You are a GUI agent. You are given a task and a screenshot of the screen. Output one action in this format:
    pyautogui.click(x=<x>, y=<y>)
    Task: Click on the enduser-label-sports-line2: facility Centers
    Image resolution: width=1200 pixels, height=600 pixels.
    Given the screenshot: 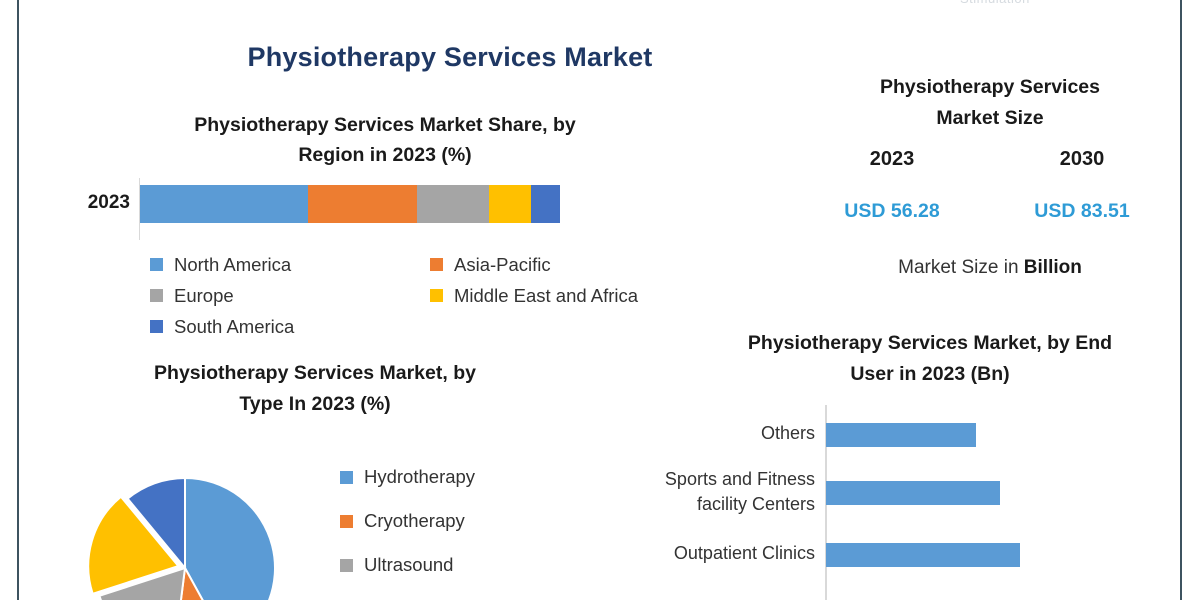 What is the action you would take?
    pyautogui.click(x=755, y=504)
    